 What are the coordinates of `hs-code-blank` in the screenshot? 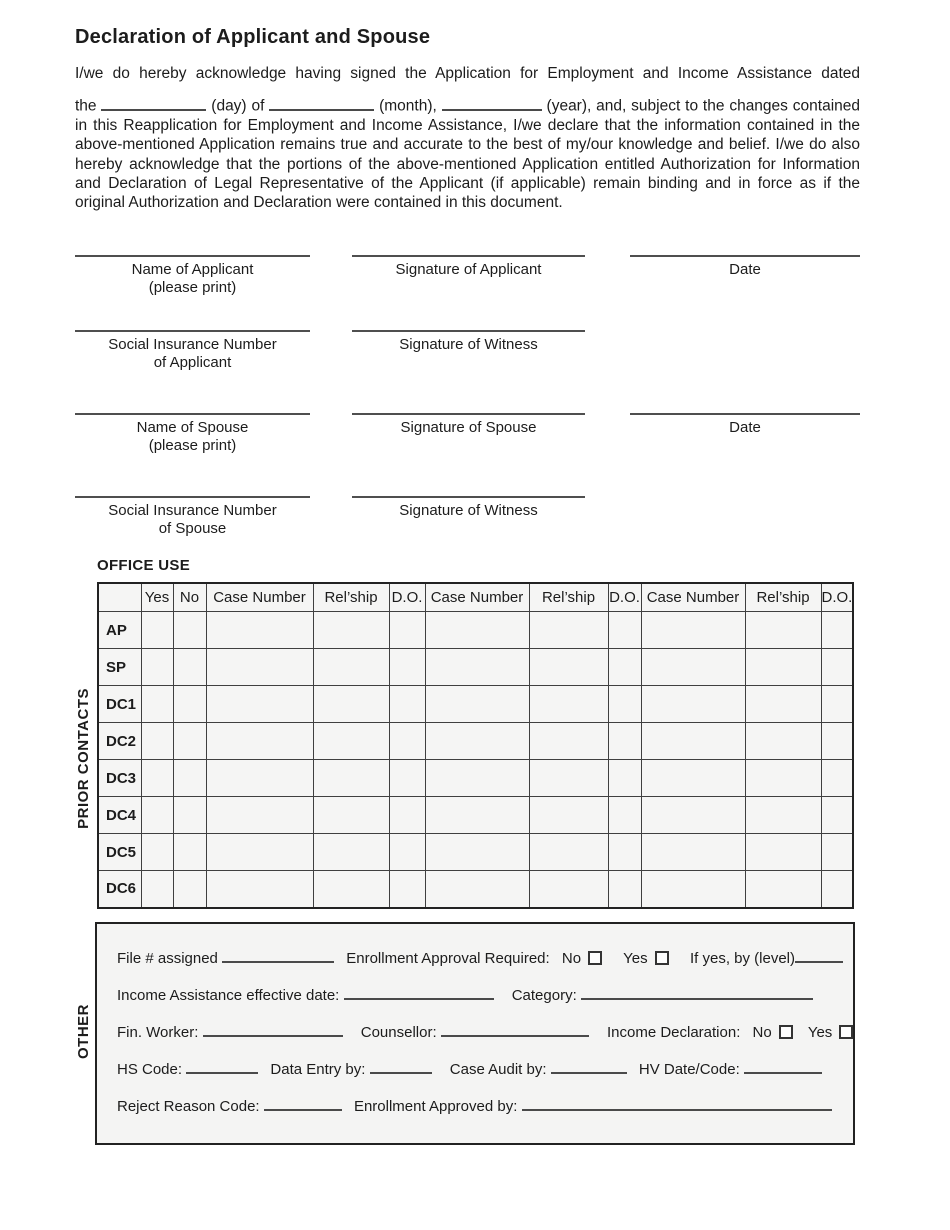 It's located at (222, 1067).